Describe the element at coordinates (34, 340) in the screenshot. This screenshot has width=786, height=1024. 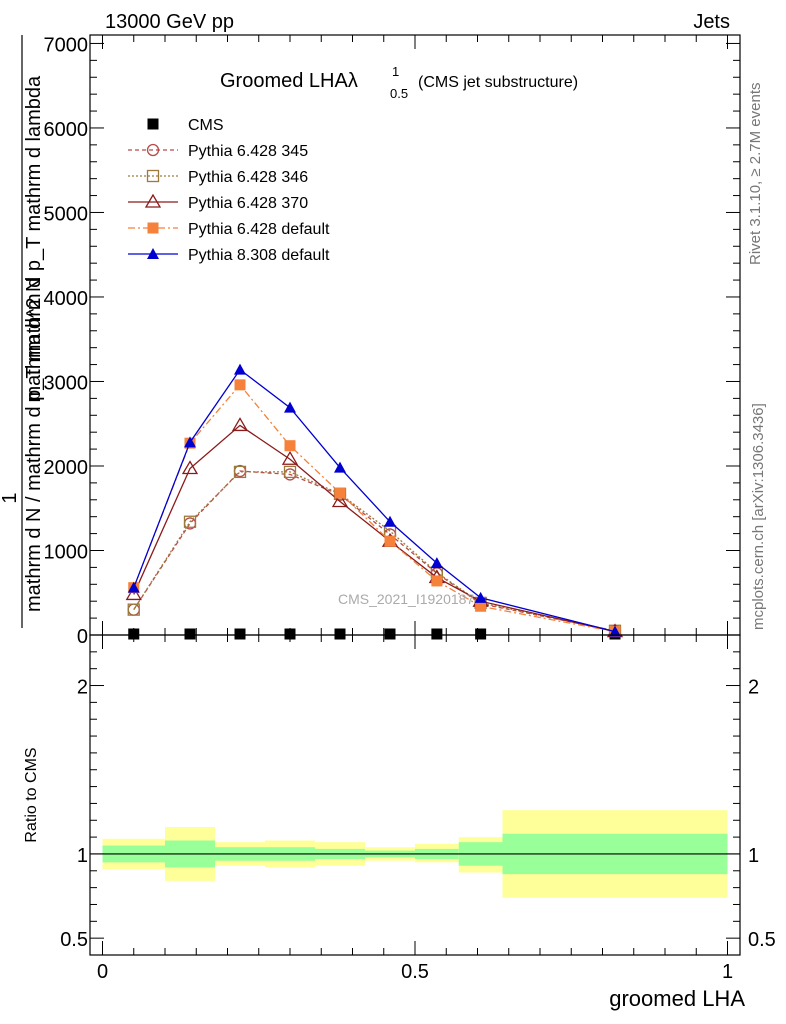
I see `ylabel-numerator: mathrm d^2 N` at that location.